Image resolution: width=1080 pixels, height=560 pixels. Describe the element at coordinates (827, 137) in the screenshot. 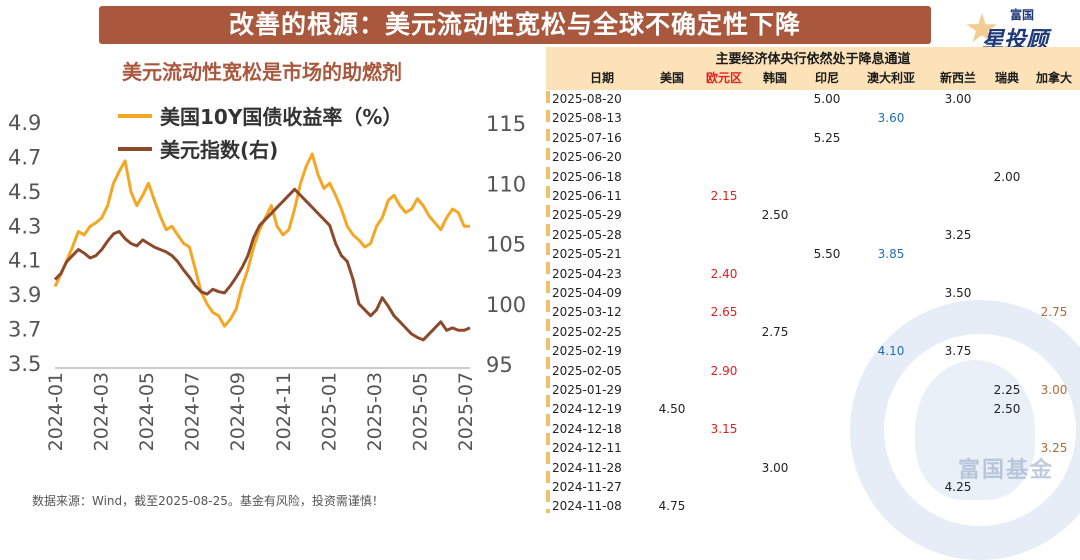

I see `table-rate-cell: 5.25` at that location.